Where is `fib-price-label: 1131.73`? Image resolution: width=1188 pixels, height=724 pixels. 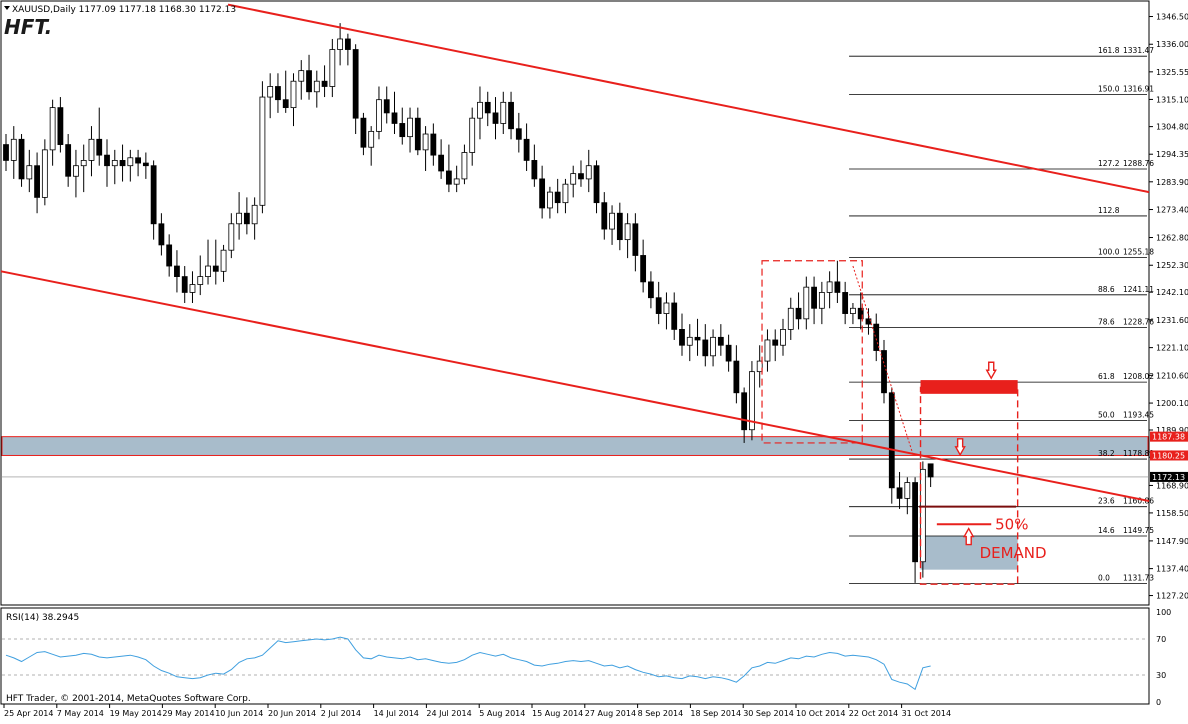 fib-price-label: 1131.73 is located at coordinates (1138, 578).